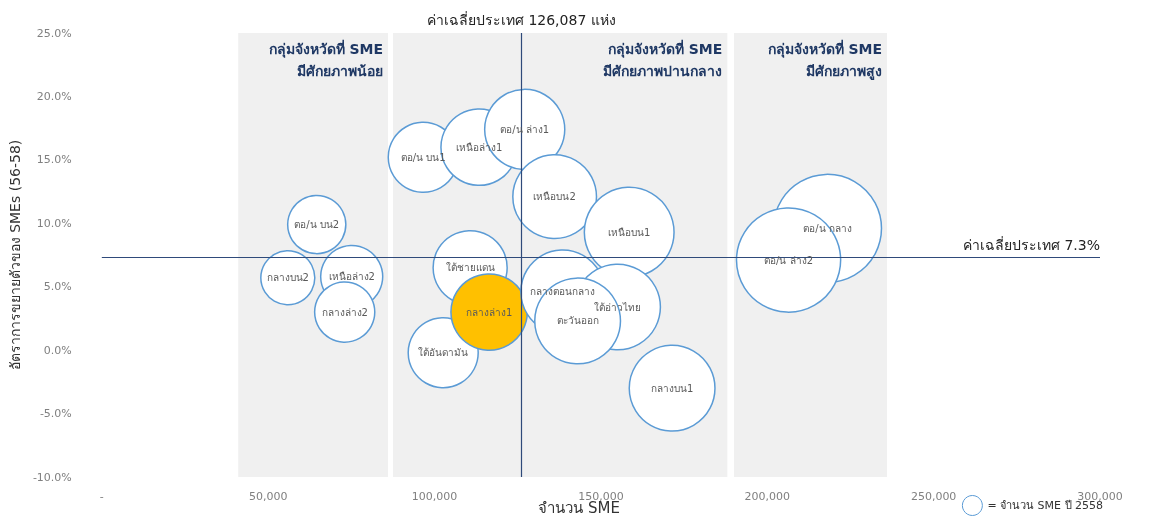 The image size is (1158, 523). What do you see at coordinates (54, 96) in the screenshot?
I see `y-tick-label: 20.0%` at bounding box center [54, 96].